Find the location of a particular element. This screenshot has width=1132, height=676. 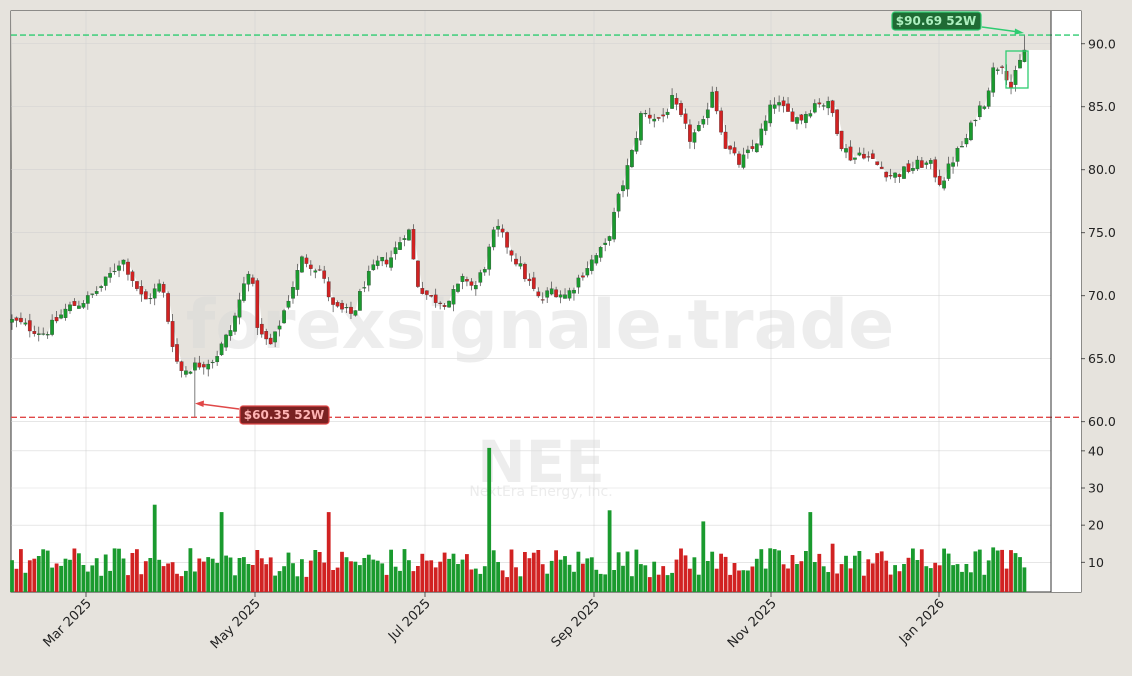

watermark-ticker: NEE is located at coordinates (541, 462).